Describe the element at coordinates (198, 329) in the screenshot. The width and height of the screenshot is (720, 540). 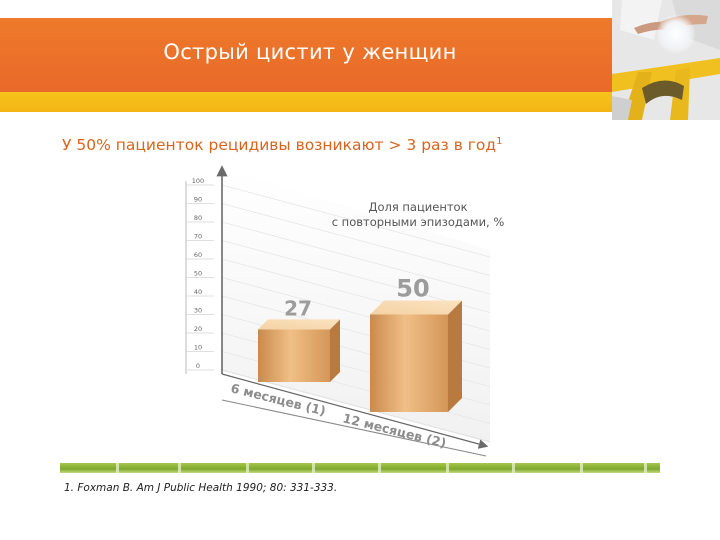
I see `y-tick-label: 20` at that location.